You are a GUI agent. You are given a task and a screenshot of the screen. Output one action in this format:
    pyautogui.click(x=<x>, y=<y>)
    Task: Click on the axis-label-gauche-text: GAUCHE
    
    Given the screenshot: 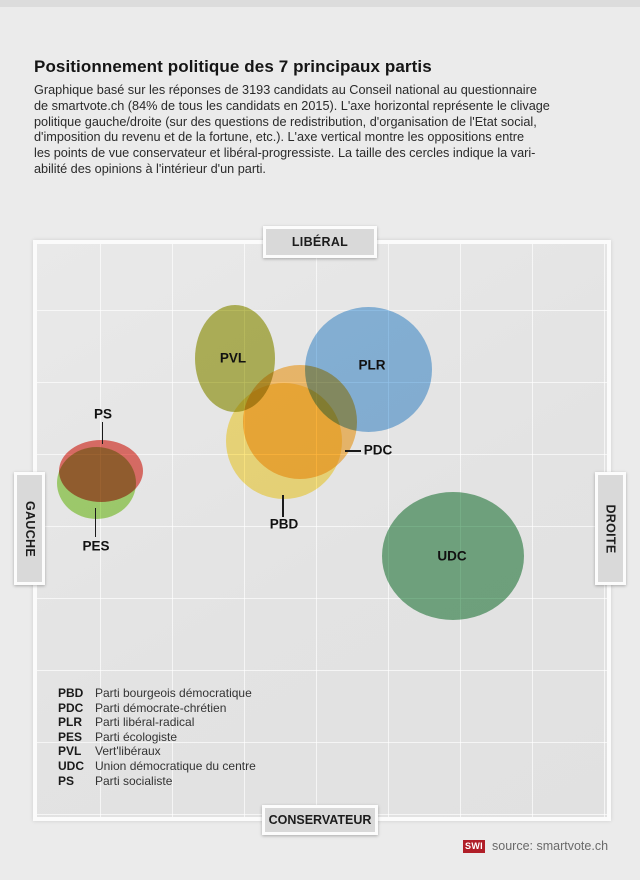 What is the action you would take?
    pyautogui.click(x=29, y=528)
    